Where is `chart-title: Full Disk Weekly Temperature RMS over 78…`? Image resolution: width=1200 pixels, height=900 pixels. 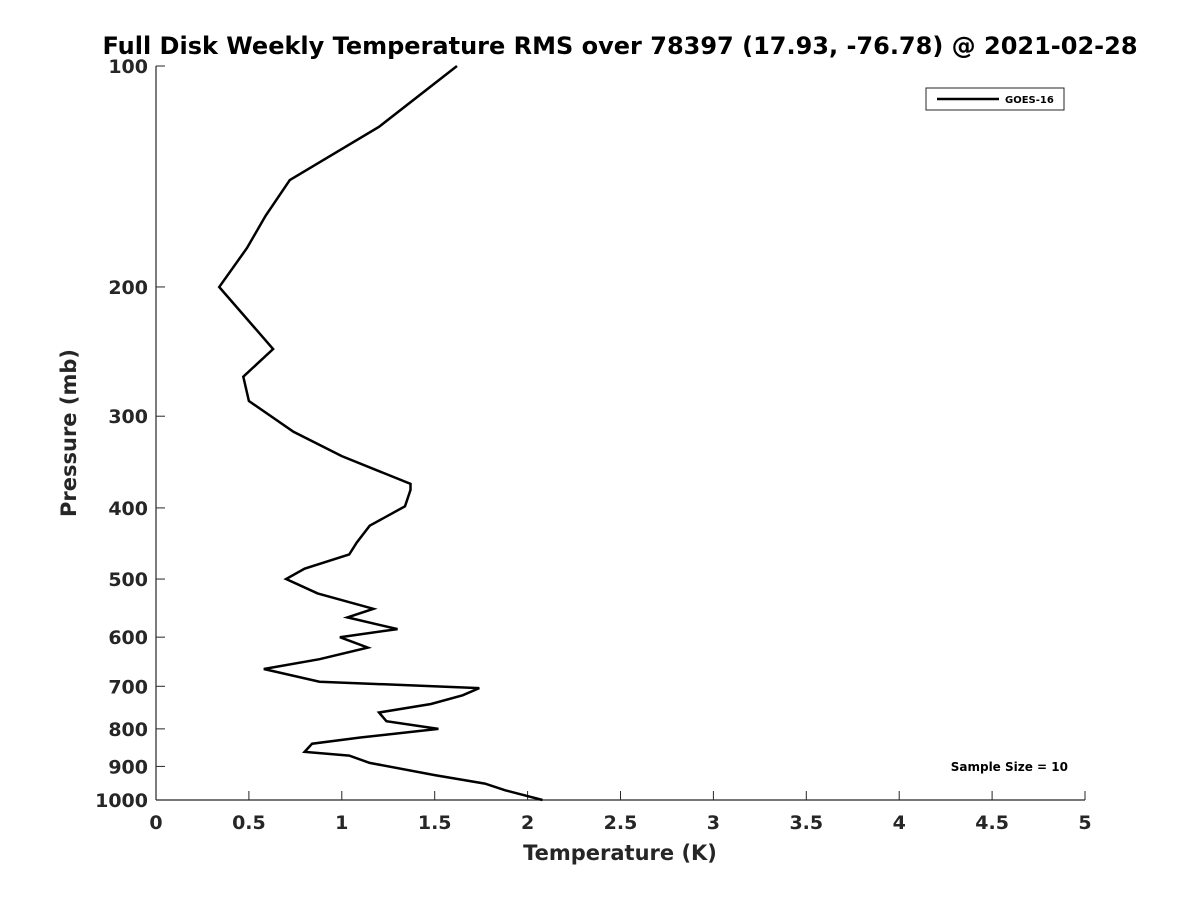
chart-title: Full Disk Weekly Temperature RMS over 78… is located at coordinates (619, 46).